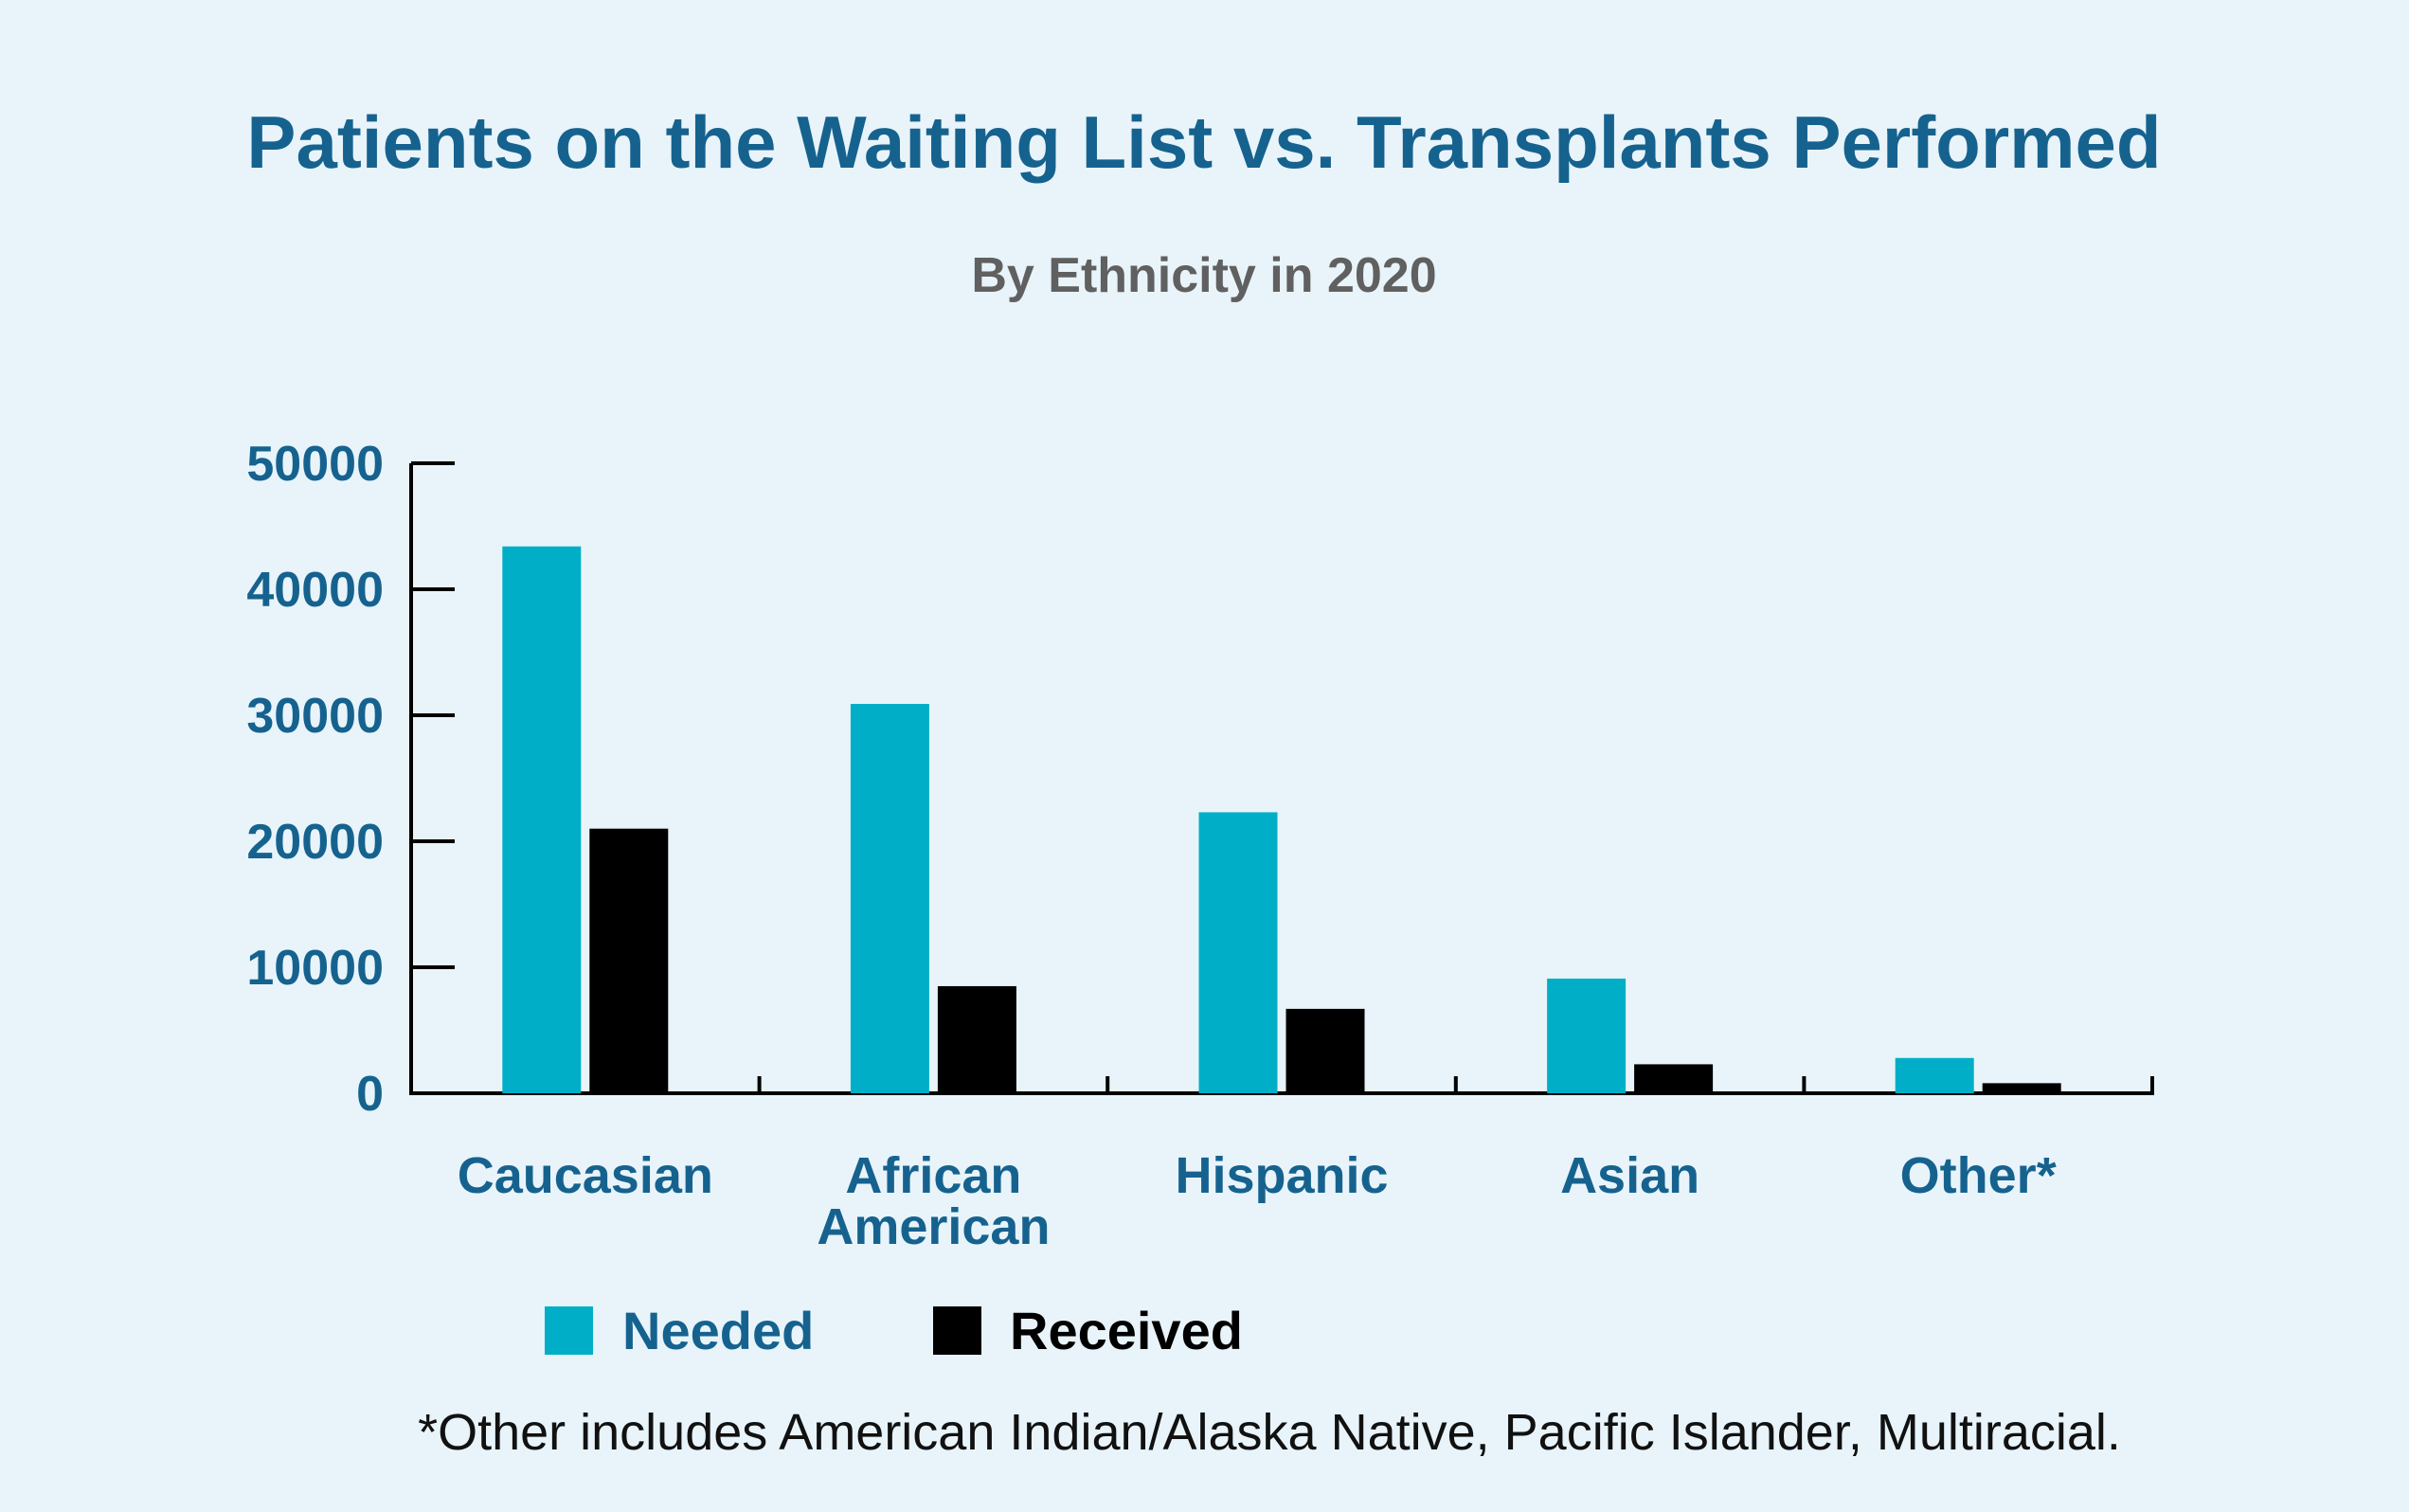  Describe the element at coordinates (894, 1330) in the screenshot. I see `legend: Needed Received` at that location.